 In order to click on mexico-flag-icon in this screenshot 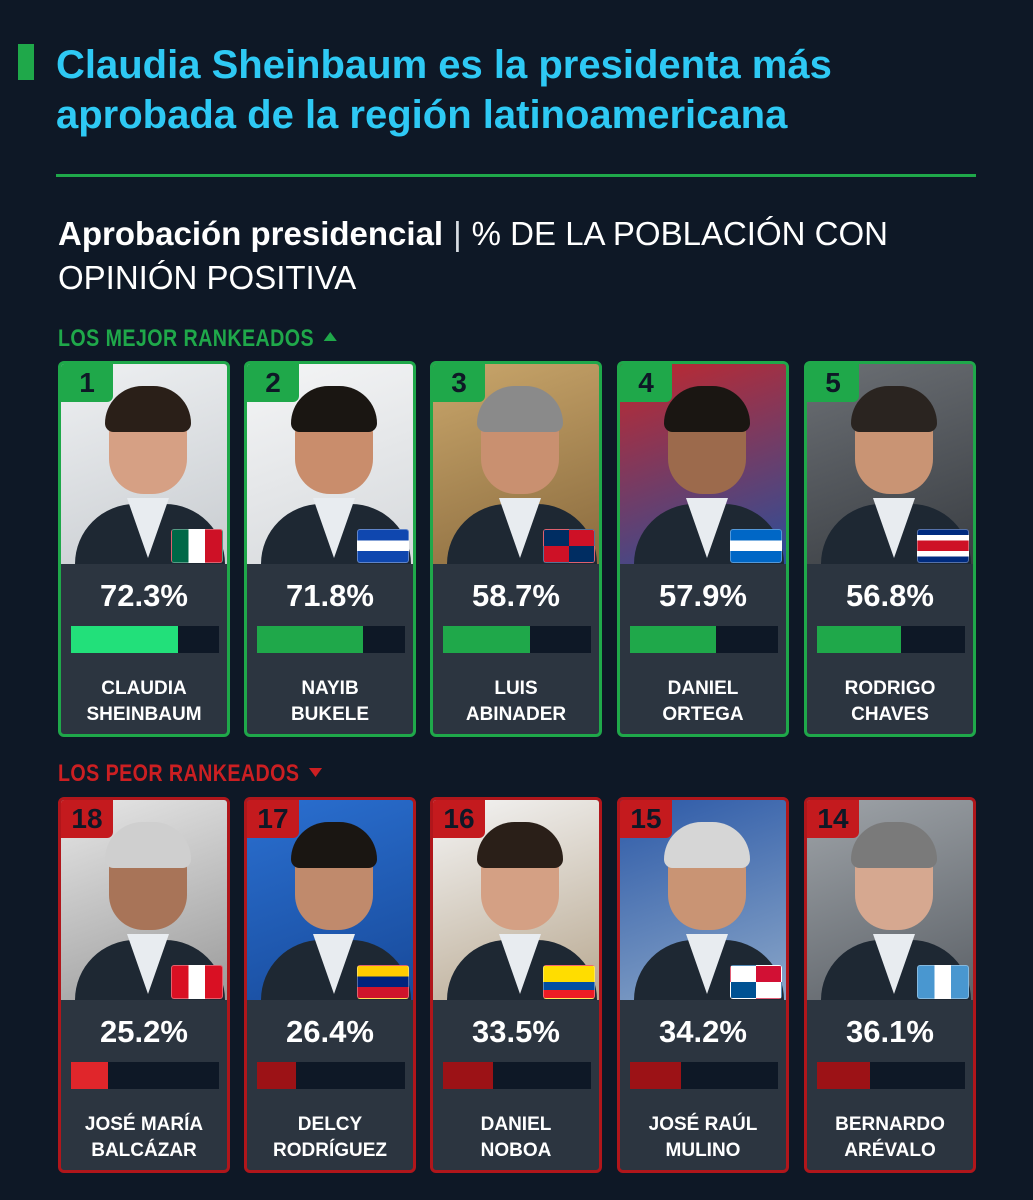, I will do `click(197, 546)`.